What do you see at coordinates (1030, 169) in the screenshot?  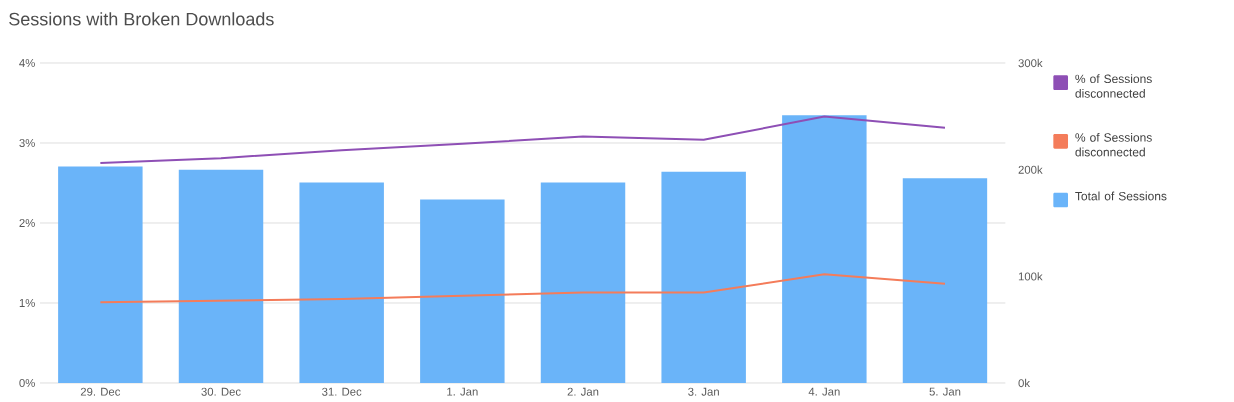 I see `y2-tick-label: 200k` at bounding box center [1030, 169].